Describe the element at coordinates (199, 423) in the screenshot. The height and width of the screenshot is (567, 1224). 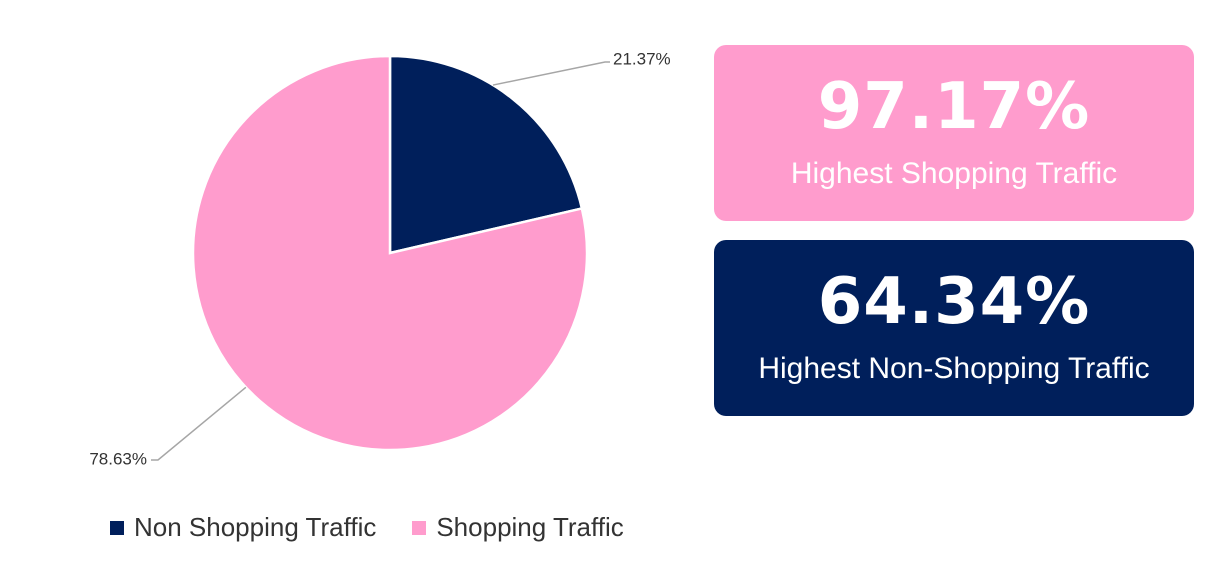
I see `leader-line-shopping` at that location.